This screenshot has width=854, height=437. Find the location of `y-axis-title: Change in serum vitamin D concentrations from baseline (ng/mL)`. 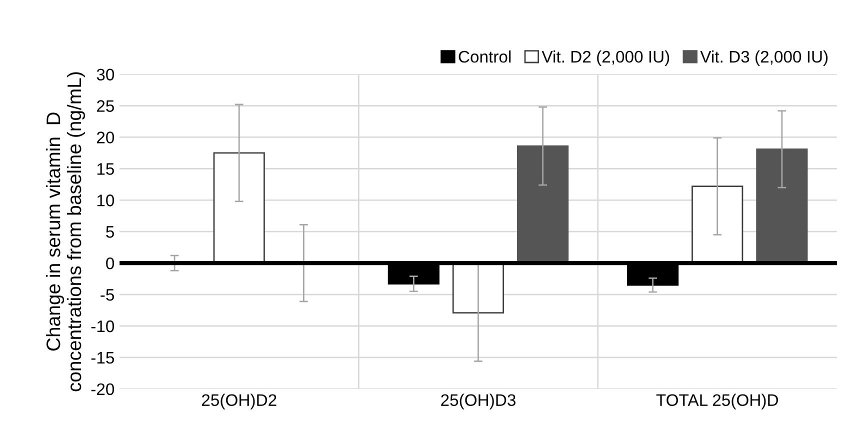

y-axis-title: Change in serum vitamin D concentrations from baseline (ng/mL) is located at coordinates (66, 232).